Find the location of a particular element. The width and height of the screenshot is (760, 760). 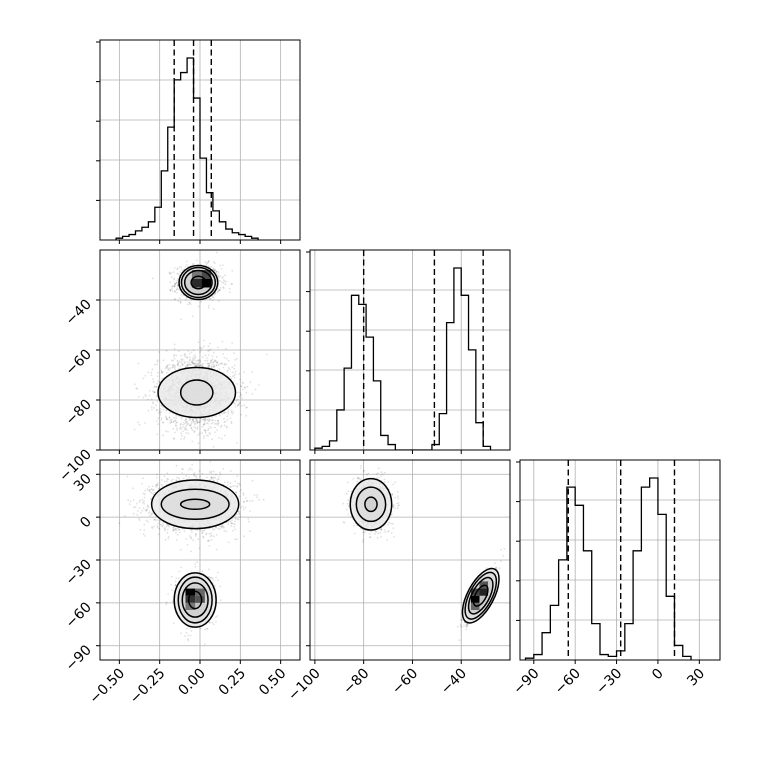

y-tick-label: −90 is located at coordinates (79, 658).